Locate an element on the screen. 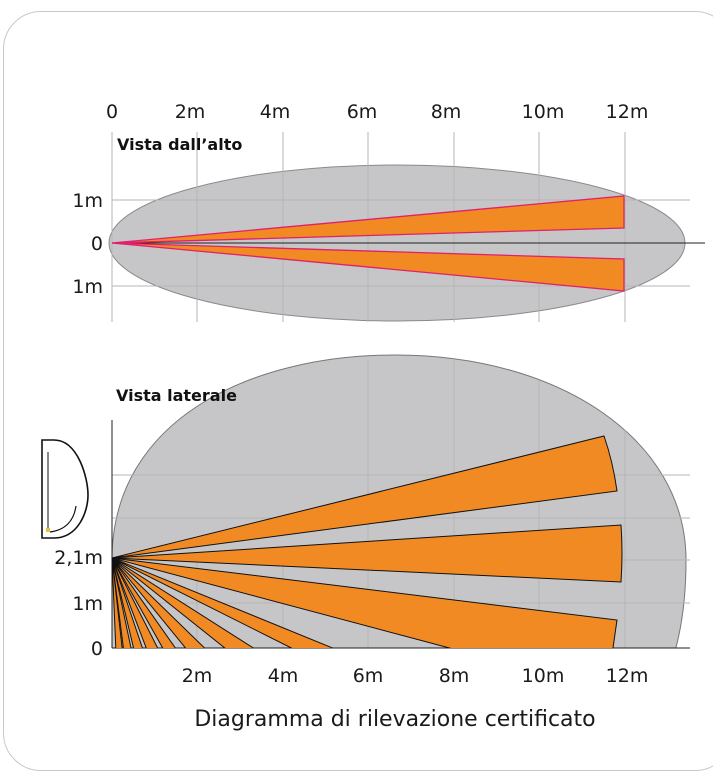  sensor-led is located at coordinates (48, 530).